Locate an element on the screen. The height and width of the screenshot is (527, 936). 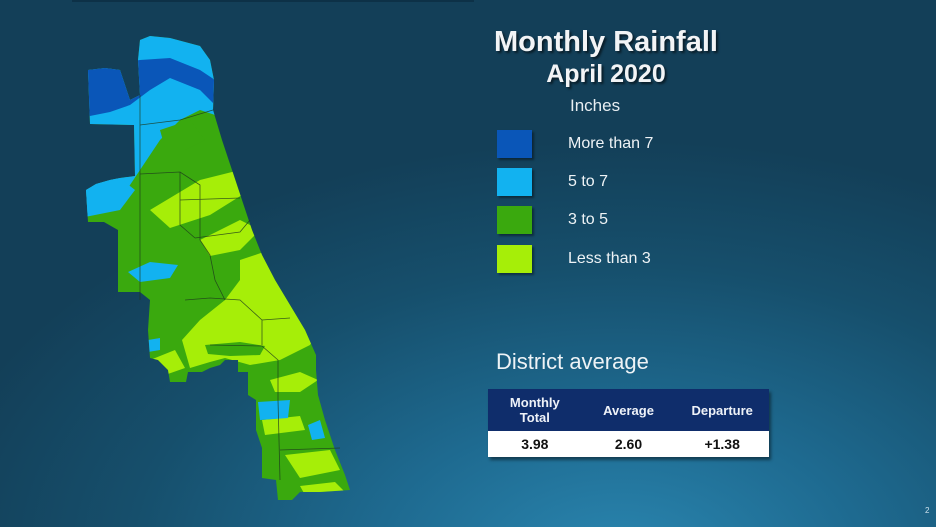
table-row: 3.98 2.60 +1.38 is located at coordinates (628, 444).